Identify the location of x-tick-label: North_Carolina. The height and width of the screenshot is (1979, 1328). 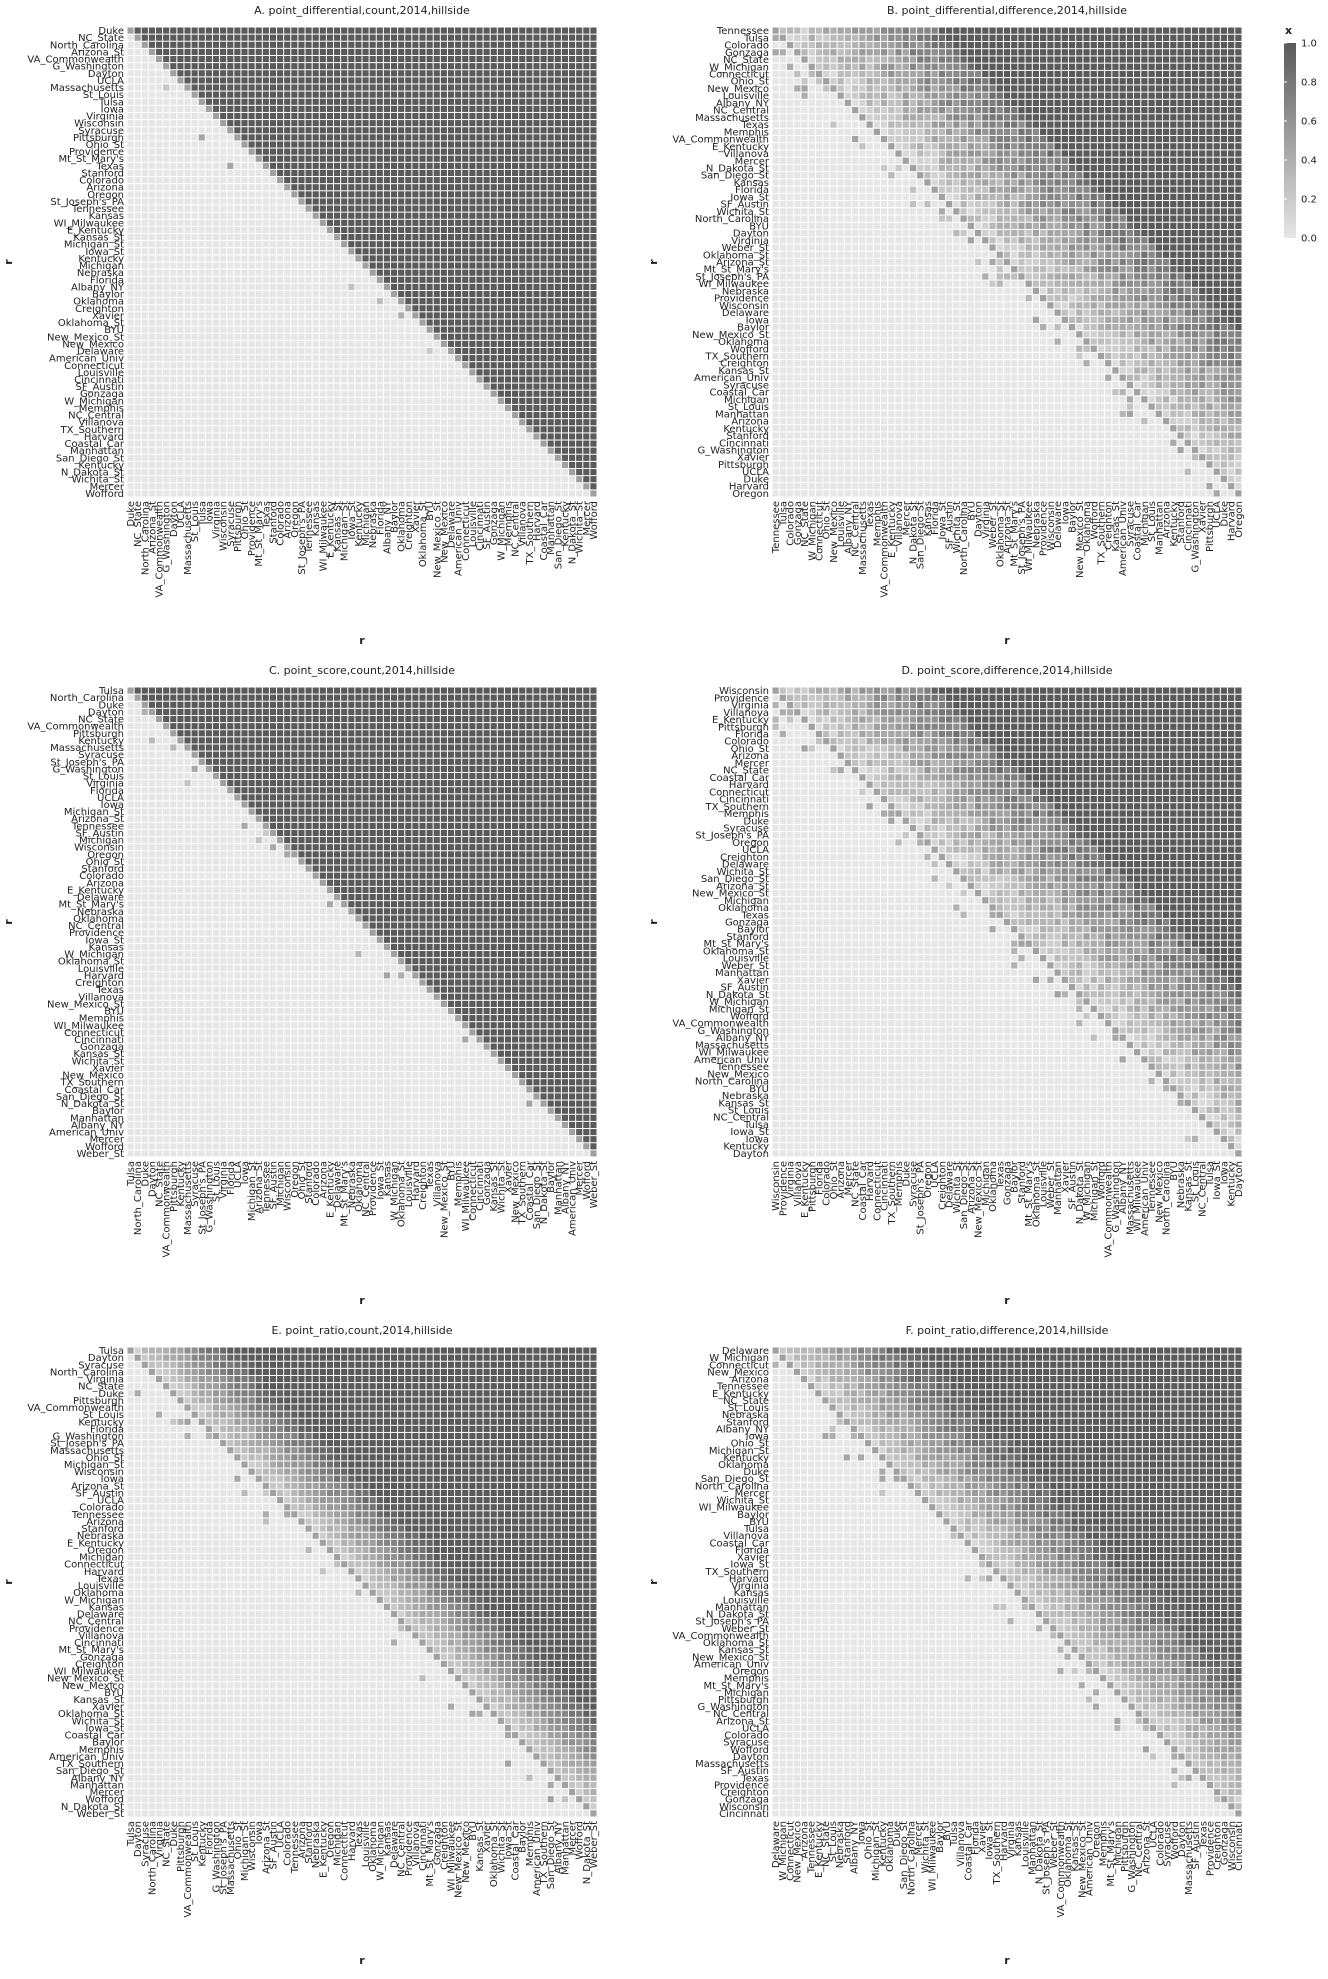
(145, 538).